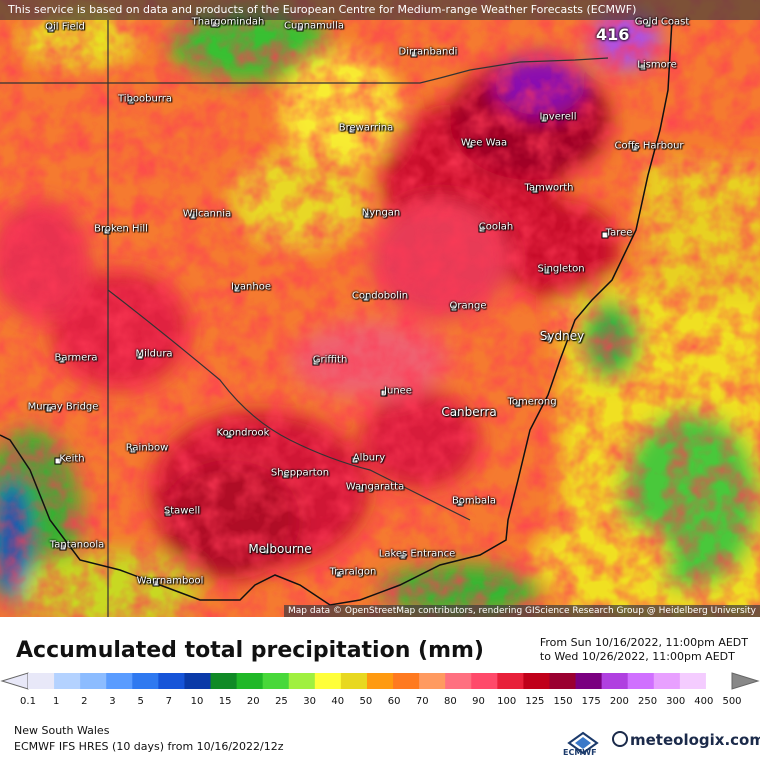  Describe the element at coordinates (243, 433) in the screenshot. I see `city-label: Koondrook` at that location.